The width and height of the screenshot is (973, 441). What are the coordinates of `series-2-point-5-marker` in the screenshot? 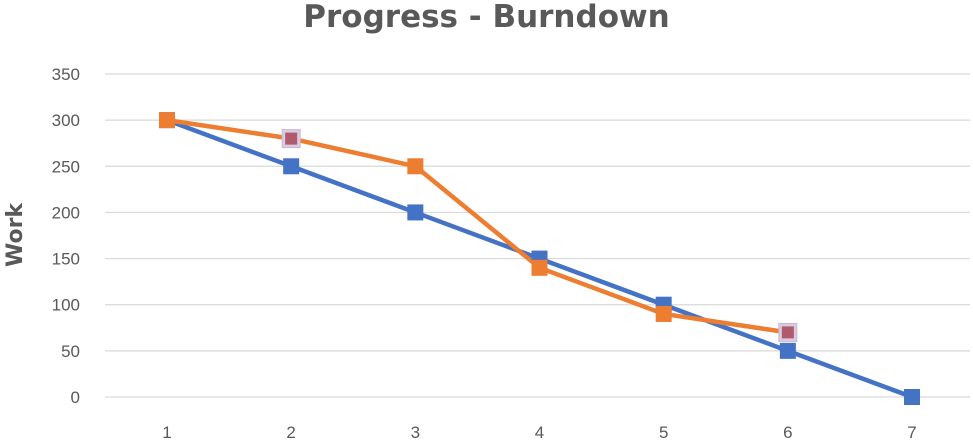 It's located at (663, 313).